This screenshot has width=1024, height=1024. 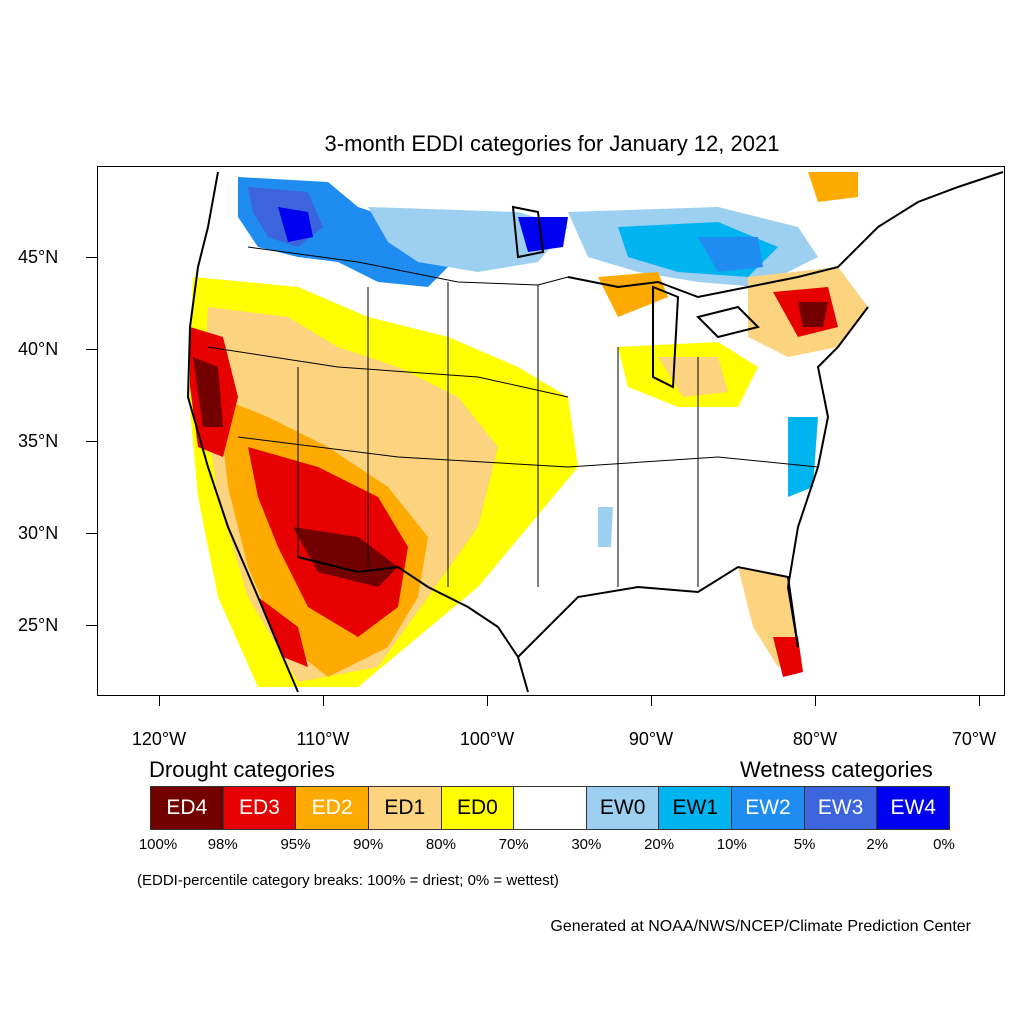 I want to click on legend-box-ed3: ED3, so click(x=260, y=808).